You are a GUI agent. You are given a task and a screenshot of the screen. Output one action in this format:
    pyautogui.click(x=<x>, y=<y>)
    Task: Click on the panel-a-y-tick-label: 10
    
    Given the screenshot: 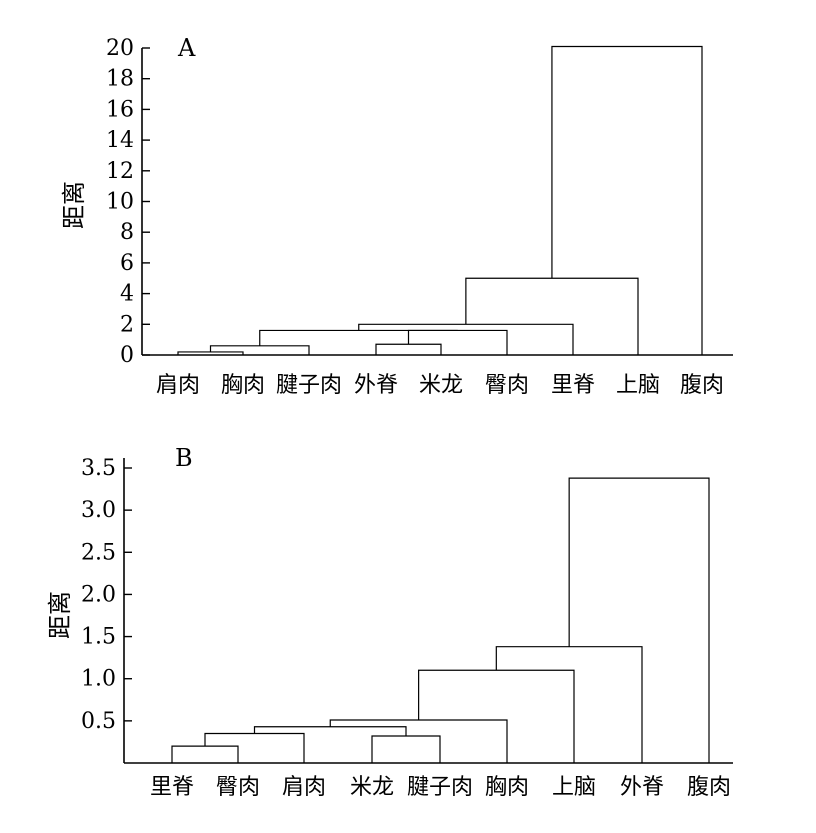 What is the action you would take?
    pyautogui.click(x=120, y=202)
    